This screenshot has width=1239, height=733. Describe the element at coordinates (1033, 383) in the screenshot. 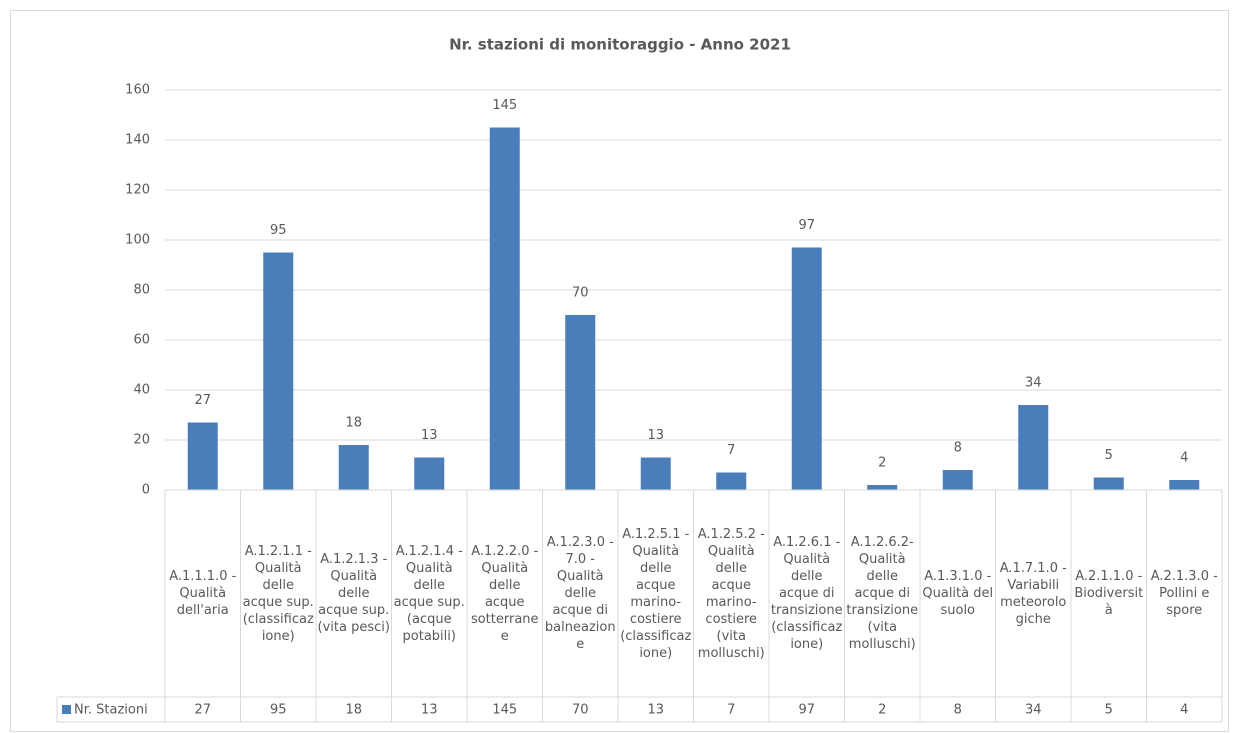

I see `data-label: 34` at that location.